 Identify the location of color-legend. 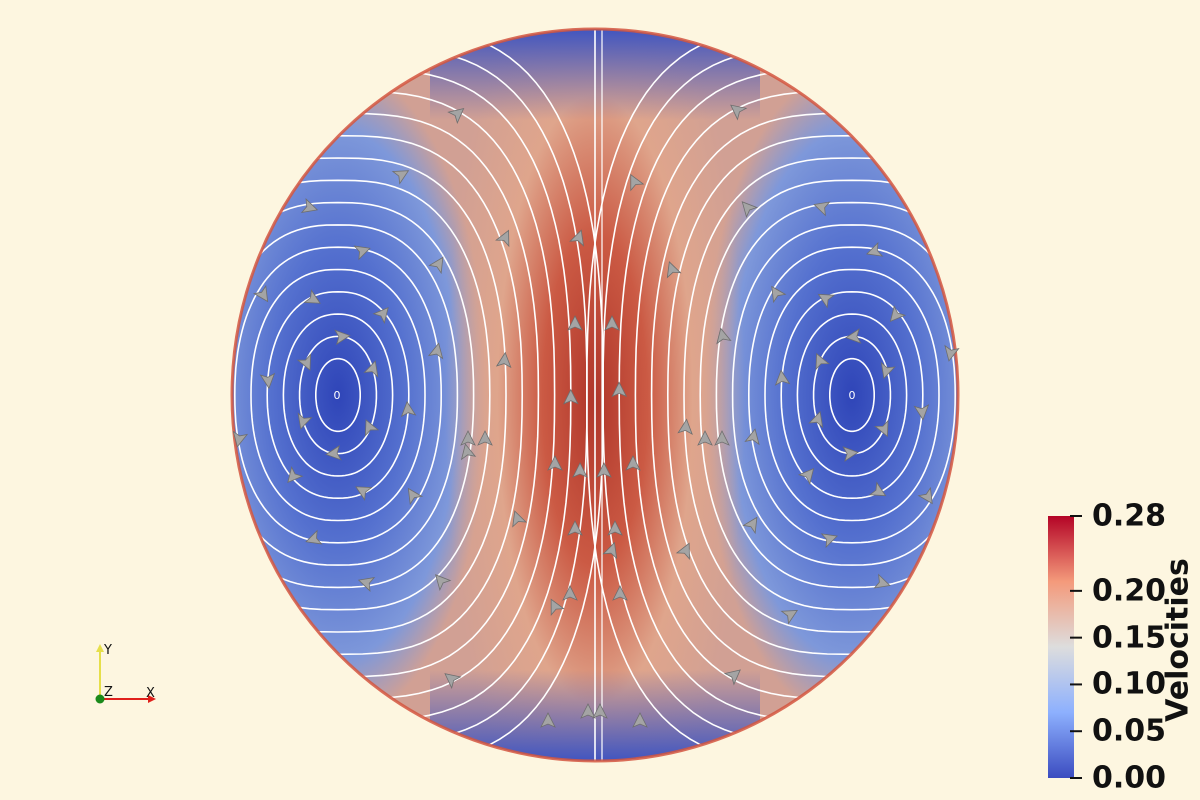
(1065, 647).